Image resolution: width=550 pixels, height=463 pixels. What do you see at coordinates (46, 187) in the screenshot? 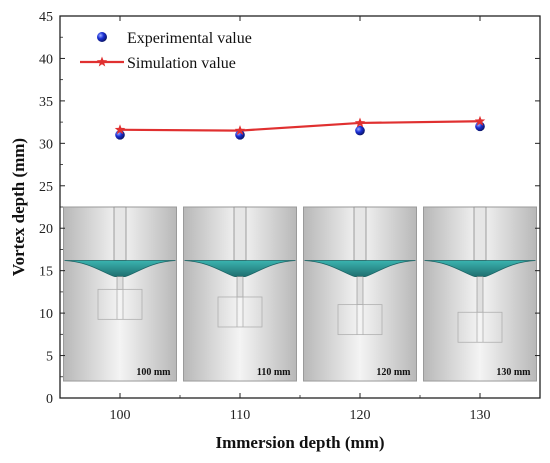
I see `y-tick-label: 25` at bounding box center [46, 187].